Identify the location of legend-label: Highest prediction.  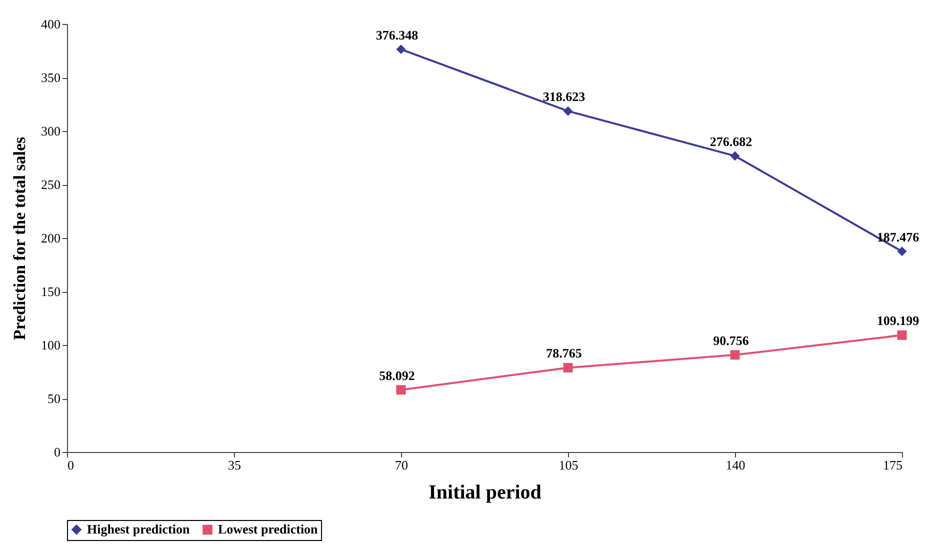
(138, 529).